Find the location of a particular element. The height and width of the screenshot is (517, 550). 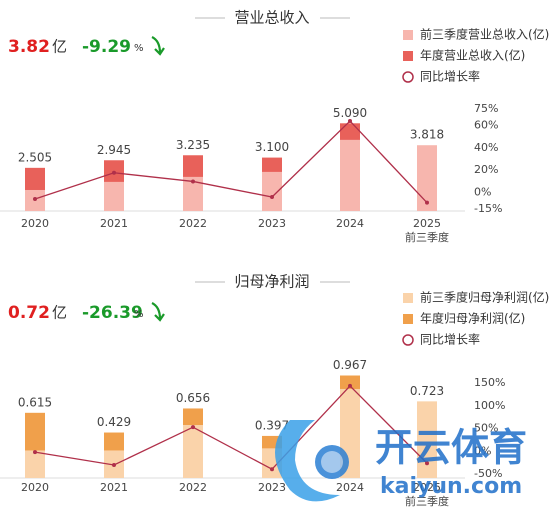

value-label: 3.818 is located at coordinates (427, 135).